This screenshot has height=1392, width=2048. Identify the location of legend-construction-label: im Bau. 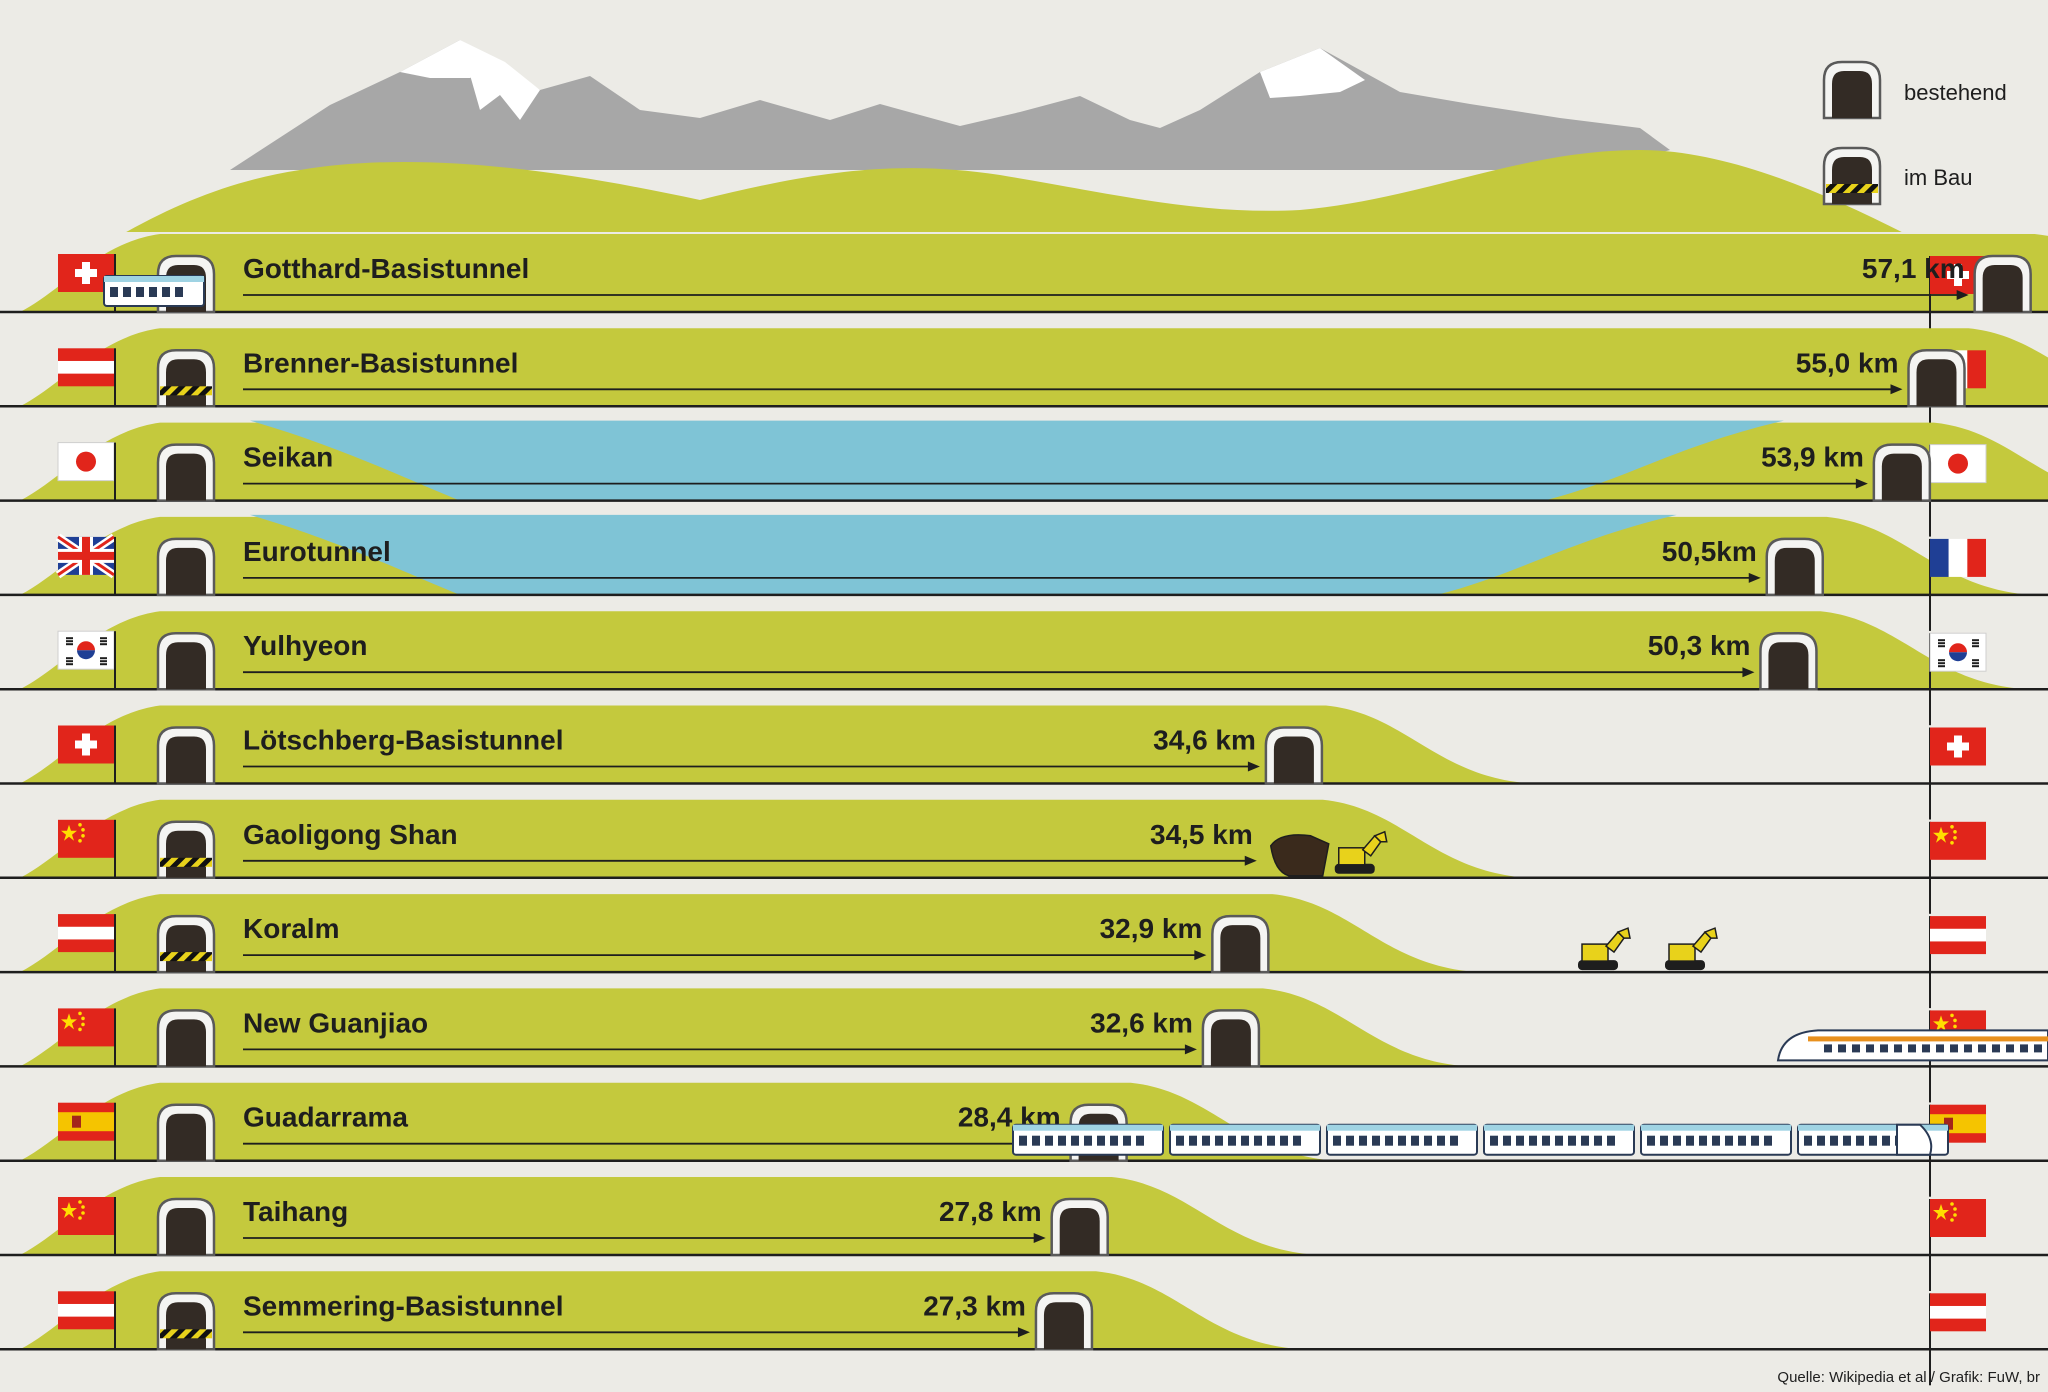
(1938, 177).